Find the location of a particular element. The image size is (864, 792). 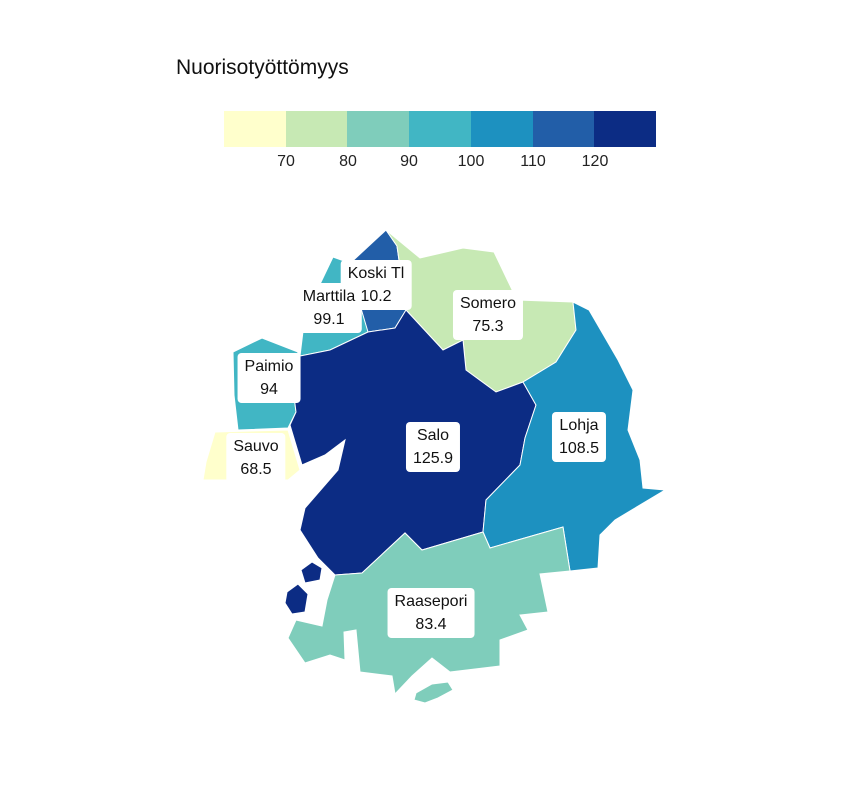

legend-tick: 90 is located at coordinates (409, 161).